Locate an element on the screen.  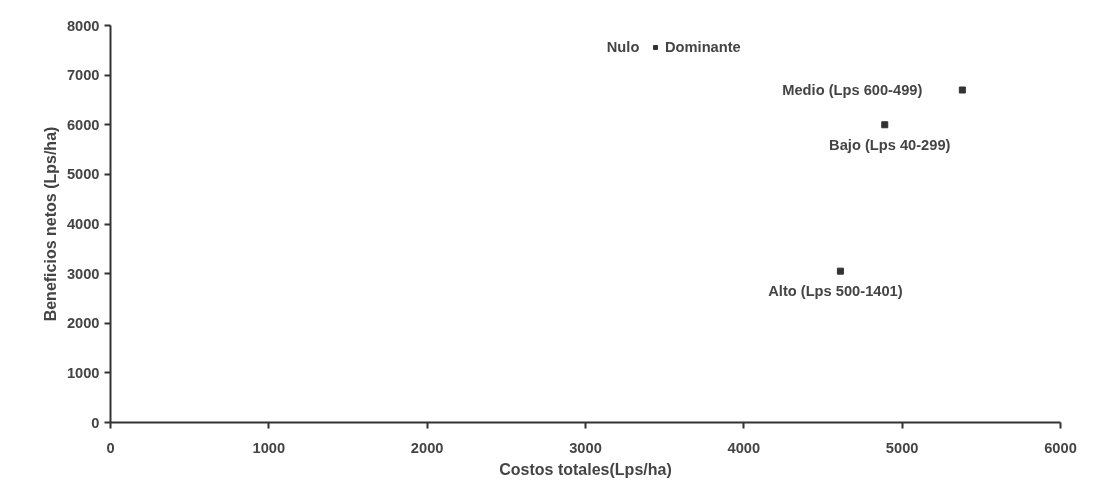
annotation: Bajo (Lps 40-299) is located at coordinates (890, 144).